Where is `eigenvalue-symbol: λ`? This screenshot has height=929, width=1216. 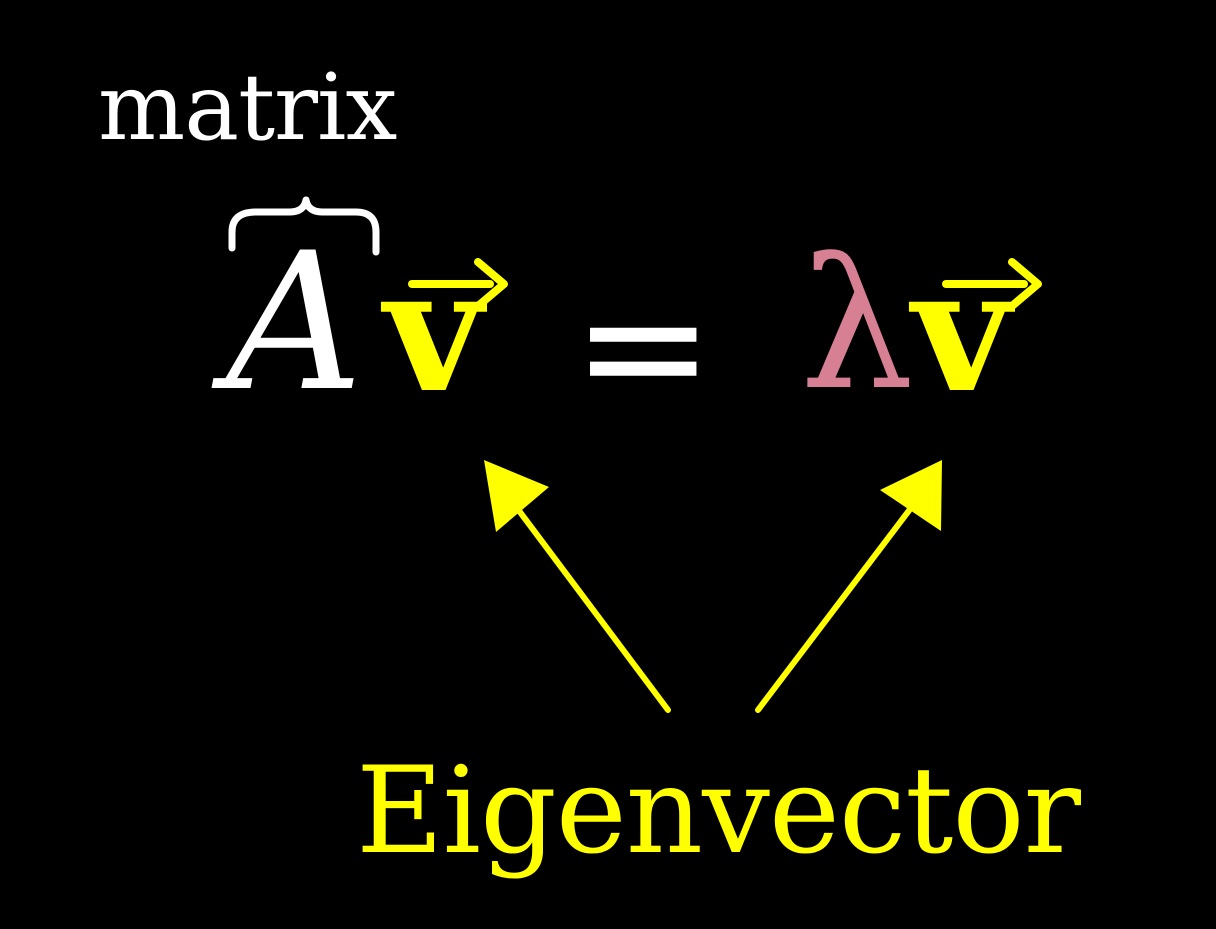
eigenvalue-symbol: λ is located at coordinates (857, 325).